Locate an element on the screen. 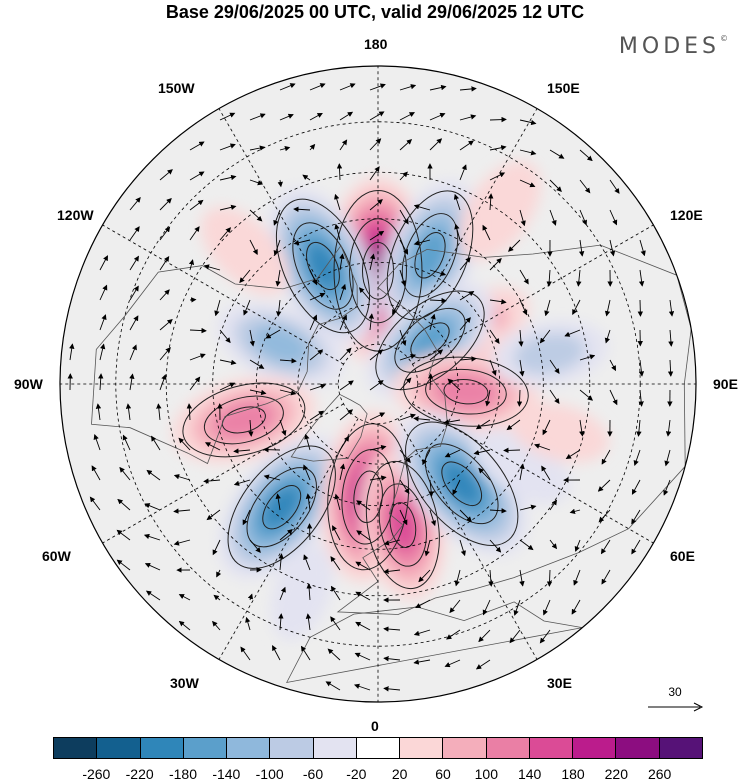 The image size is (750, 783). lon-label-150w: 150W is located at coordinates (176, 88).